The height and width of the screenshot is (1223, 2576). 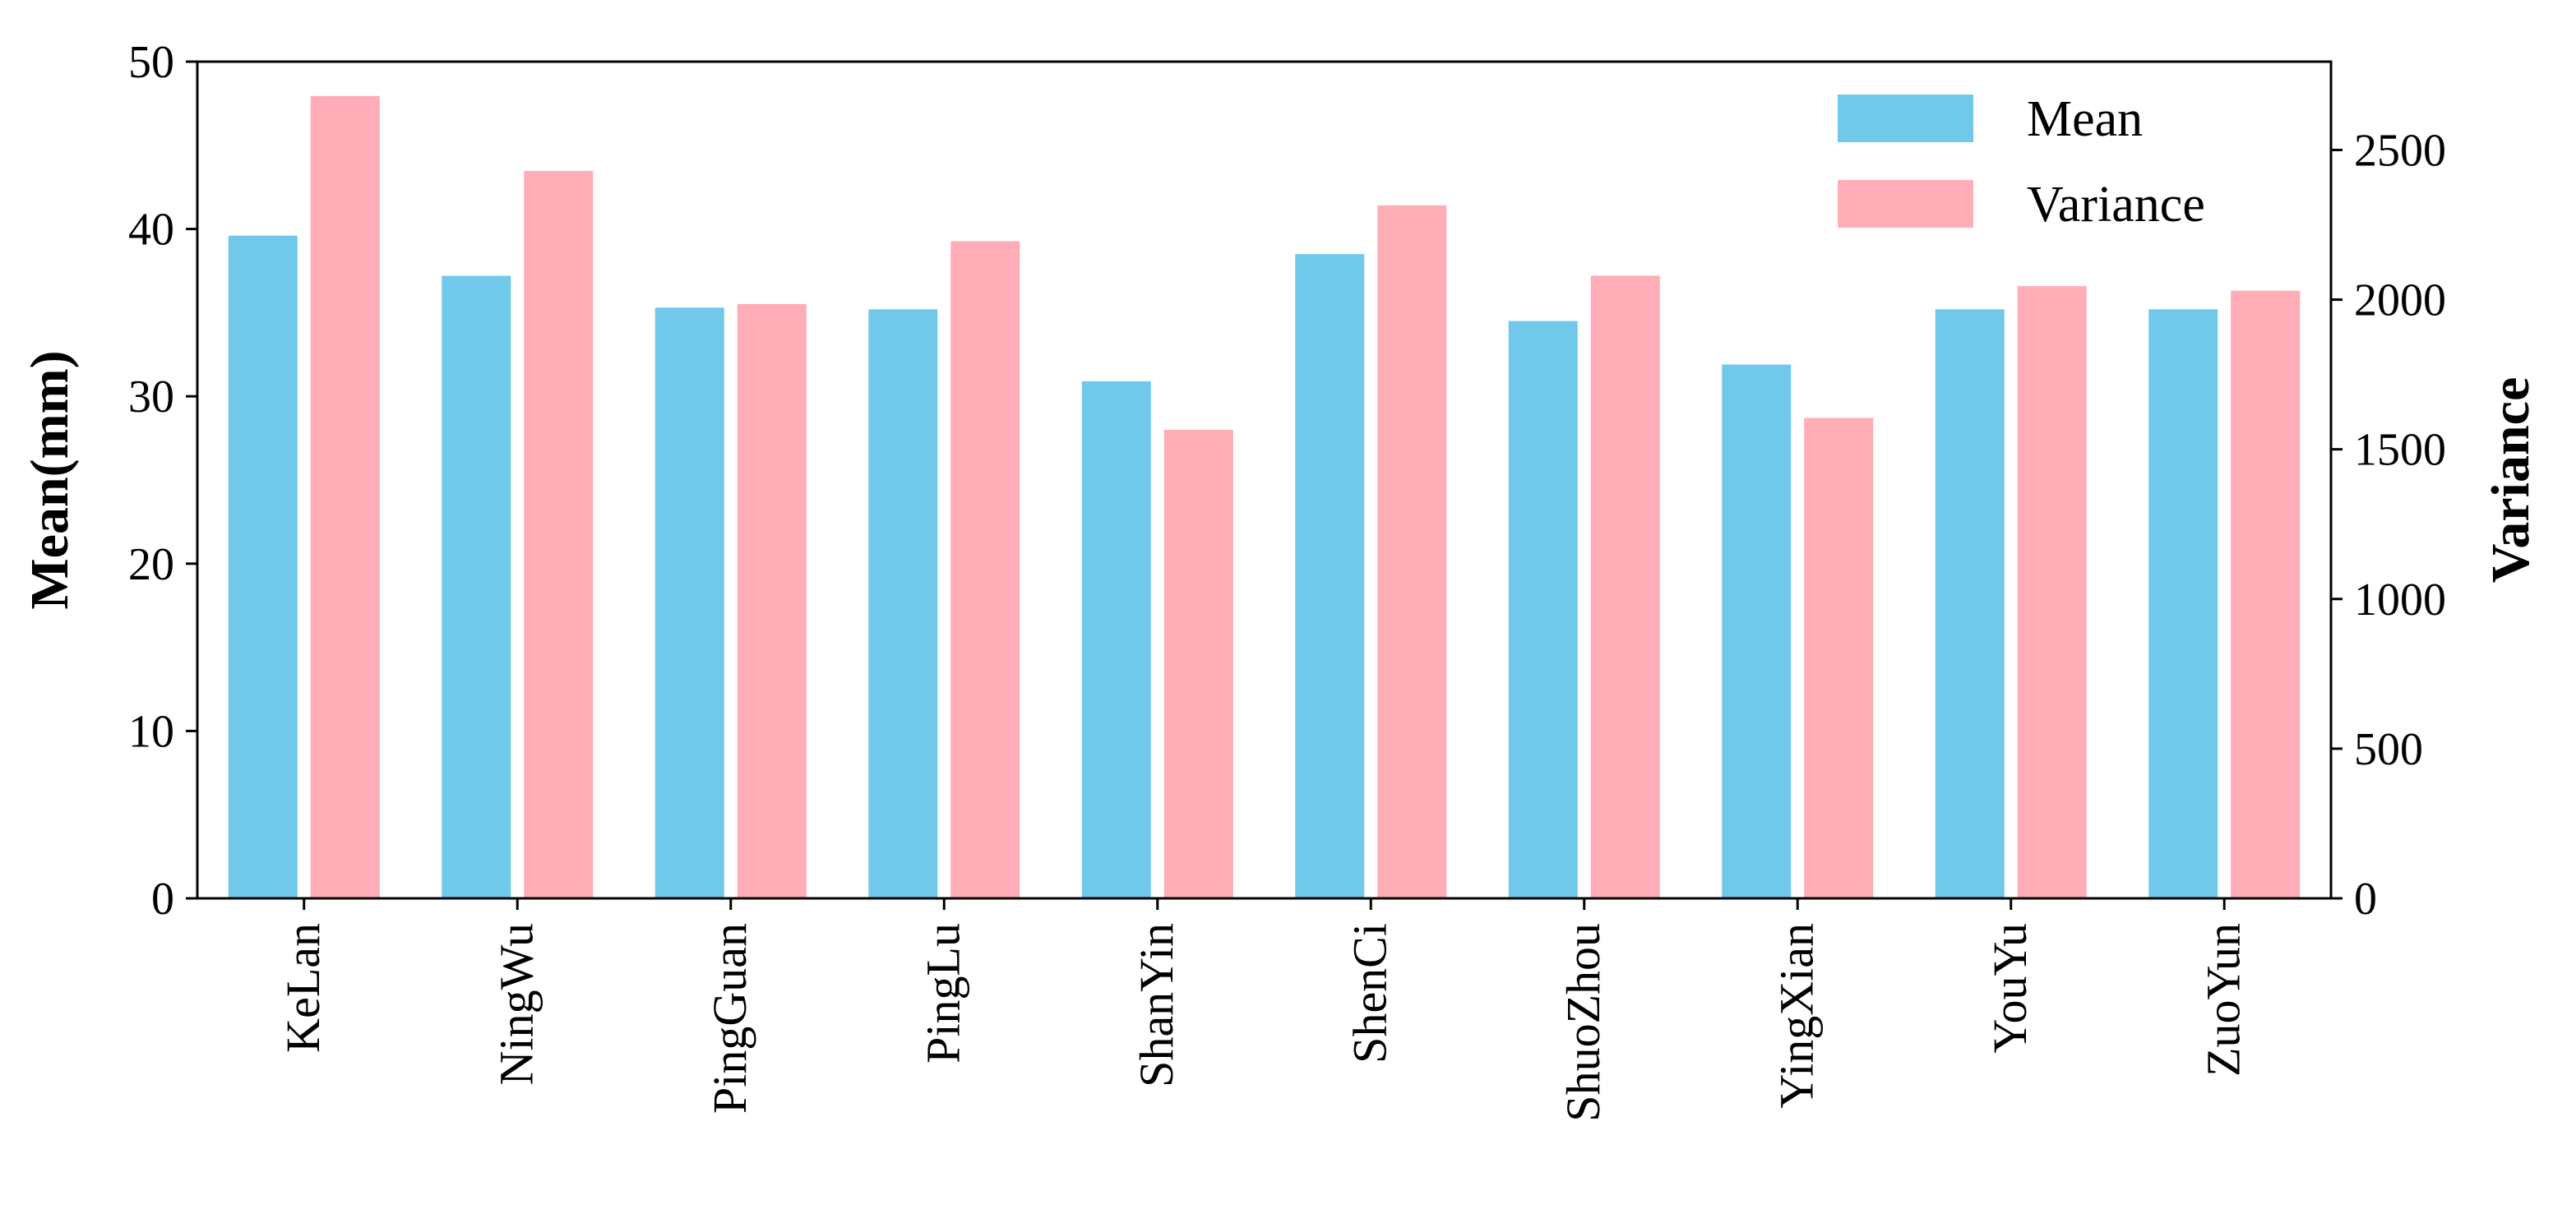 I want to click on right-tick-label: 1000, so click(x=2400, y=600).